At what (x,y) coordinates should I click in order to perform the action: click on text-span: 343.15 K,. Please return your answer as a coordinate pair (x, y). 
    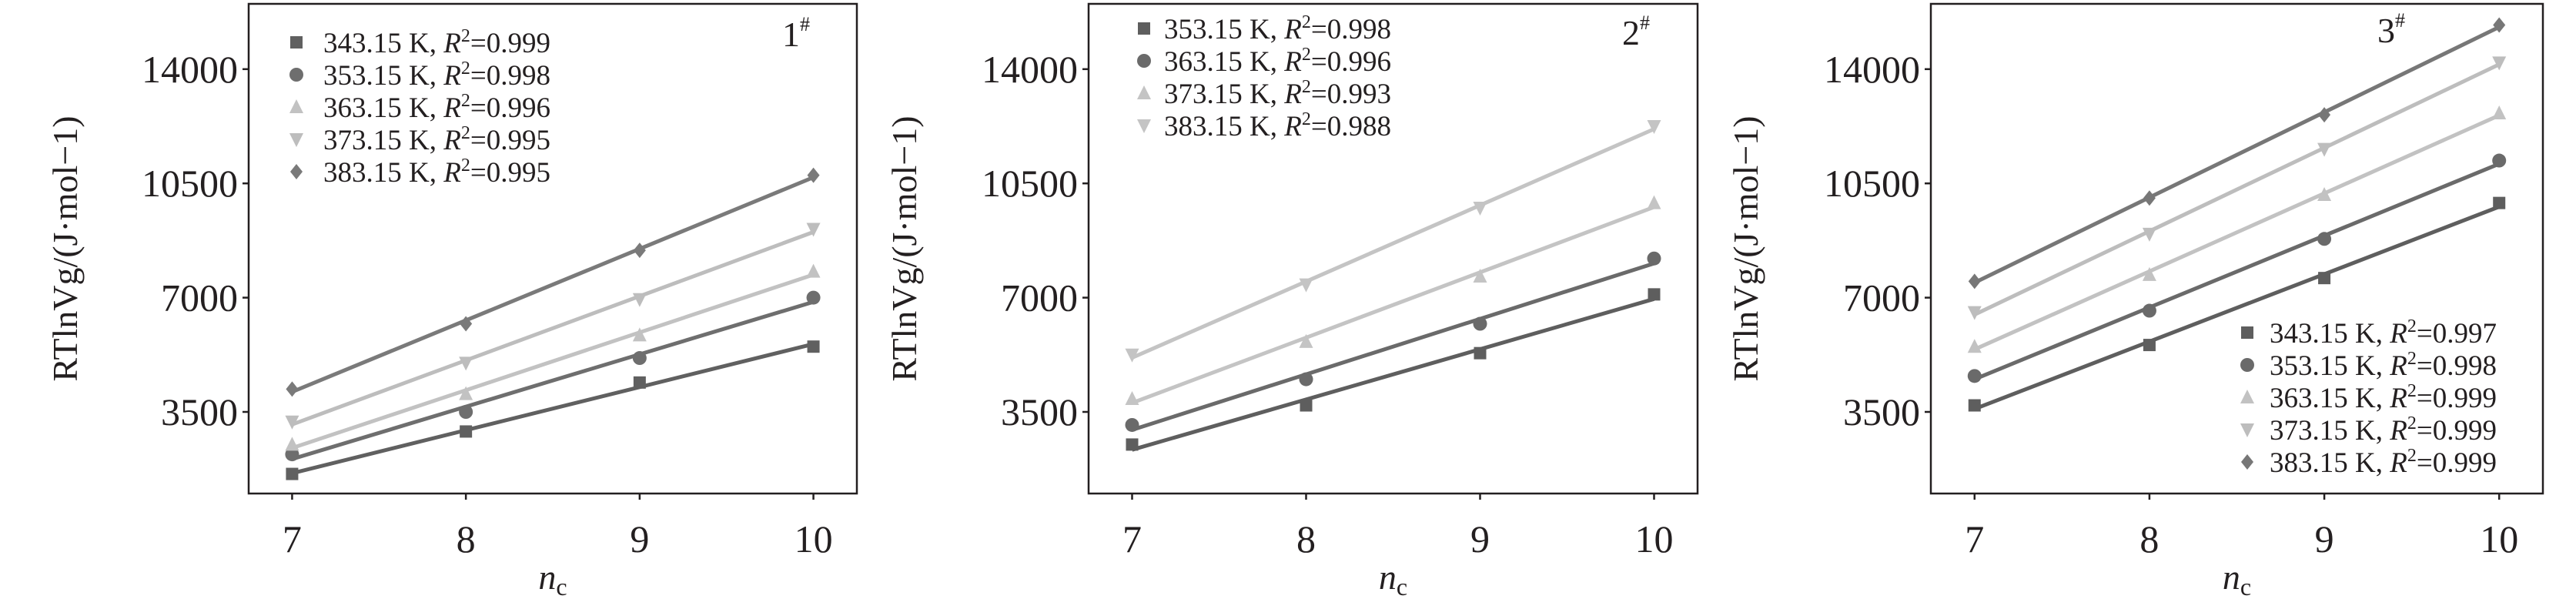
    Looking at the image, I should click on (2330, 334).